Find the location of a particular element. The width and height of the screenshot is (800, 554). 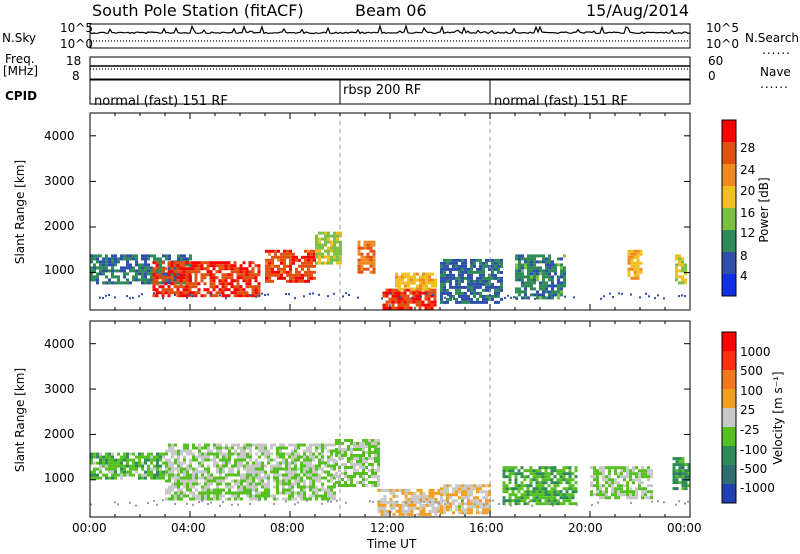

velocity-cb-tick-n25: -25 is located at coordinates (750, 430).